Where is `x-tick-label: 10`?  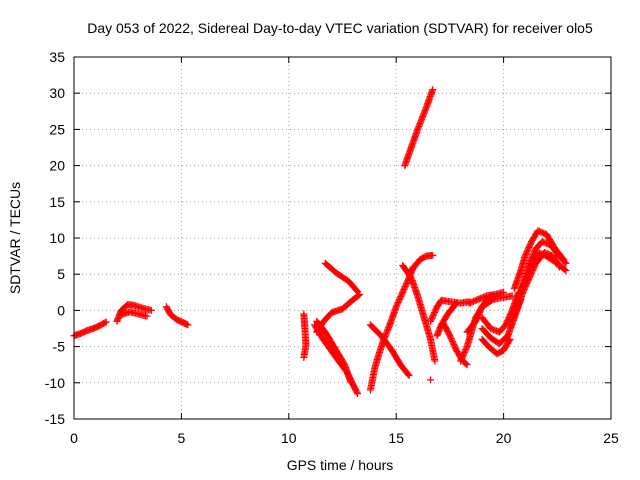
x-tick-label: 10 is located at coordinates (289, 438).